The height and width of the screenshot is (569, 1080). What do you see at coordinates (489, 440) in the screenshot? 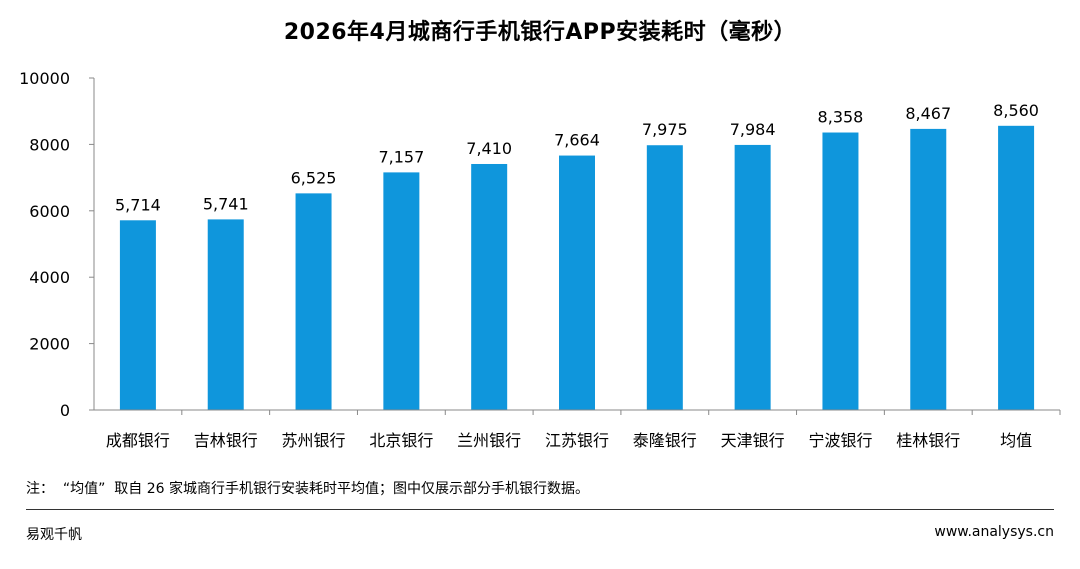
I see `x-tick-label-4: 兰州银行` at bounding box center [489, 440].